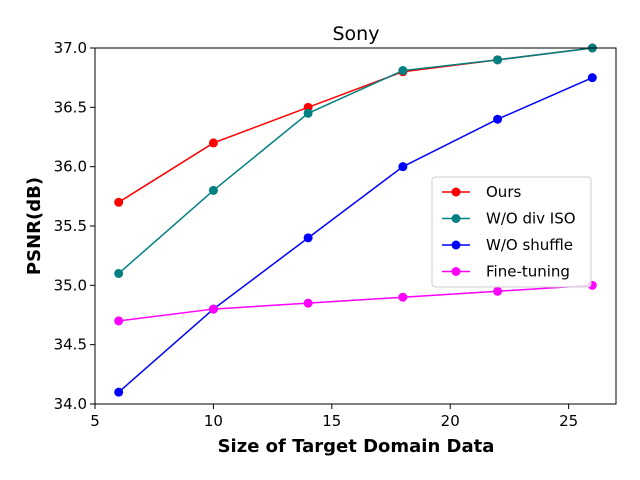 The image size is (640, 480). Describe the element at coordinates (456, 192) in the screenshot. I see `legend-marker-ours` at that location.